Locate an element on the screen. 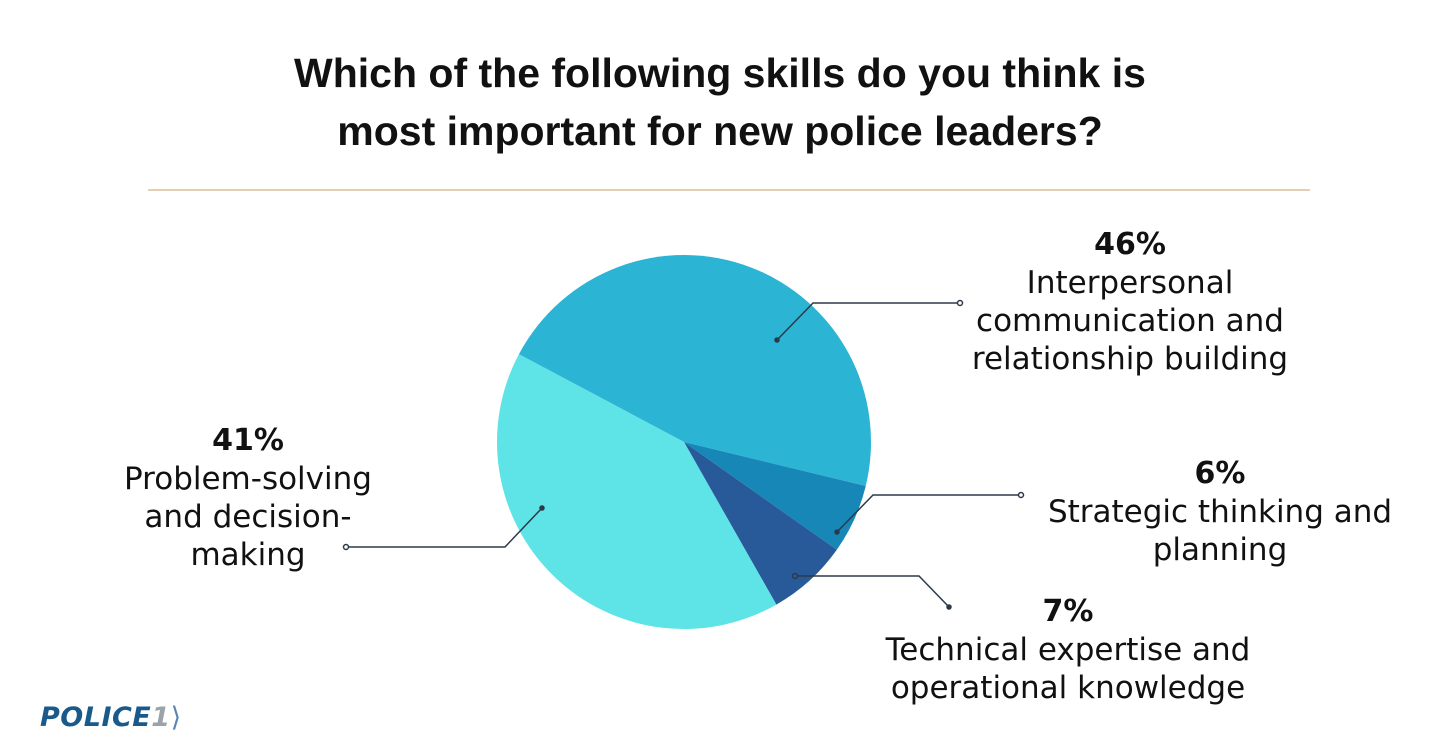 This screenshot has height=756, width=1440. pie-slice-46pct is located at coordinates (694, 370).